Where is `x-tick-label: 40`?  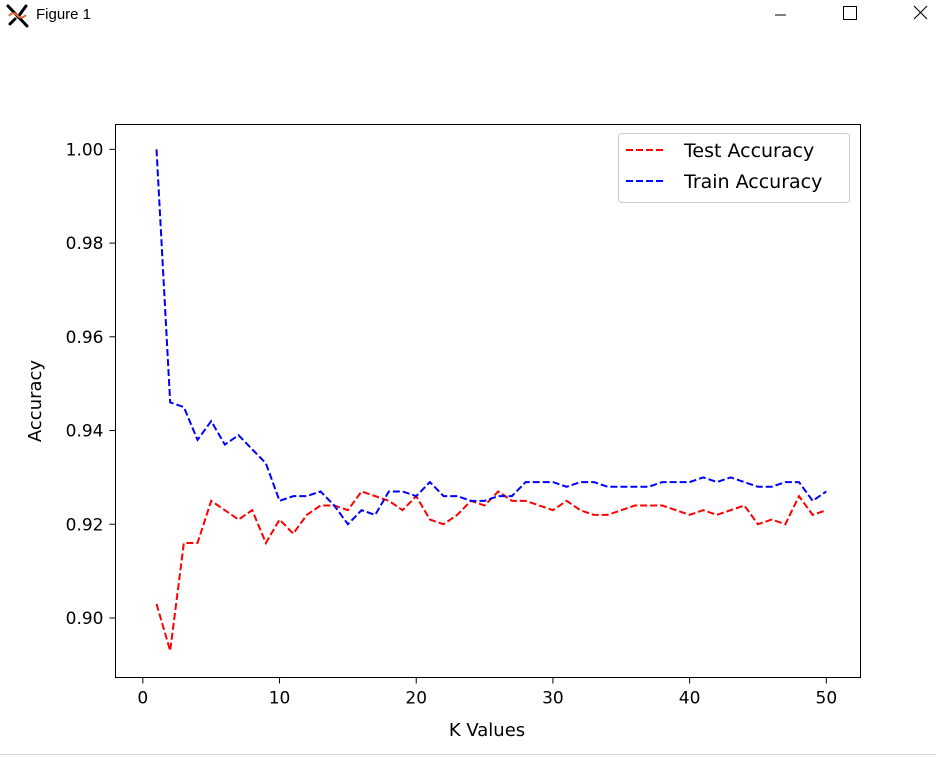
x-tick-label: 40 is located at coordinates (690, 699).